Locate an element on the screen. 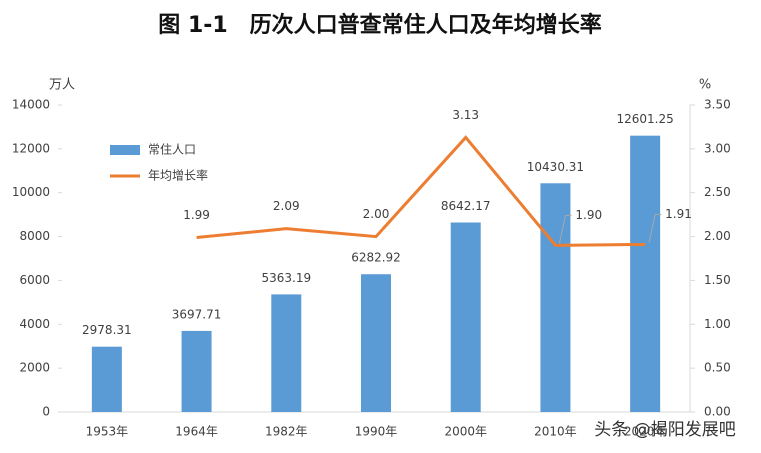 The image size is (761, 453). line is located at coordinates (421, 191).